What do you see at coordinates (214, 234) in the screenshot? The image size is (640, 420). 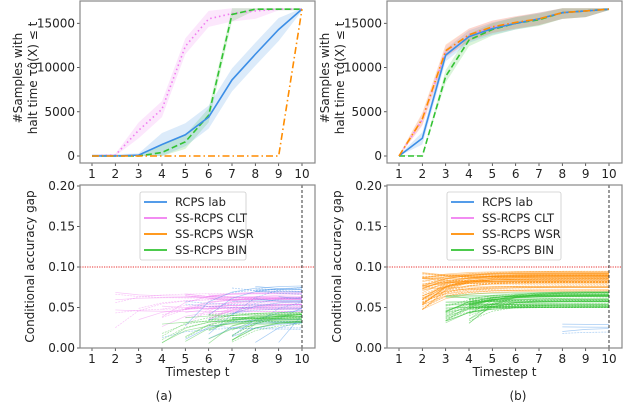 I see `legend-label: SS-RCPS WSR` at bounding box center [214, 234].